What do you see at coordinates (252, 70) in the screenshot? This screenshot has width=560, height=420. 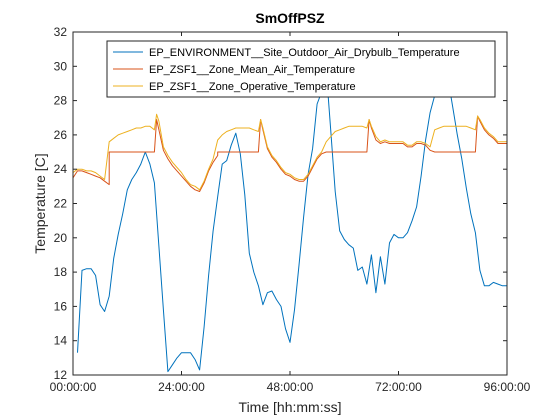 I see `legend-label-2: EP_ZSF1__Zone_Mean_Air_Temperature` at bounding box center [252, 70].